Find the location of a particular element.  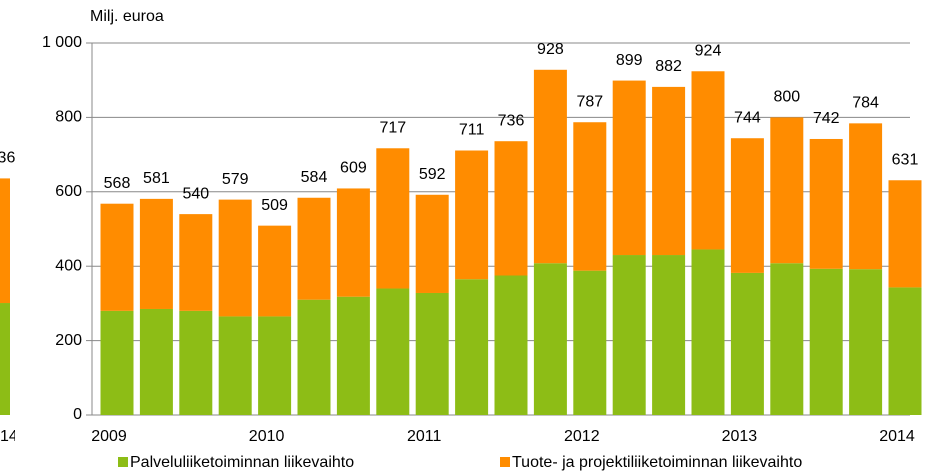

value-label: 924 is located at coordinates (708, 50).